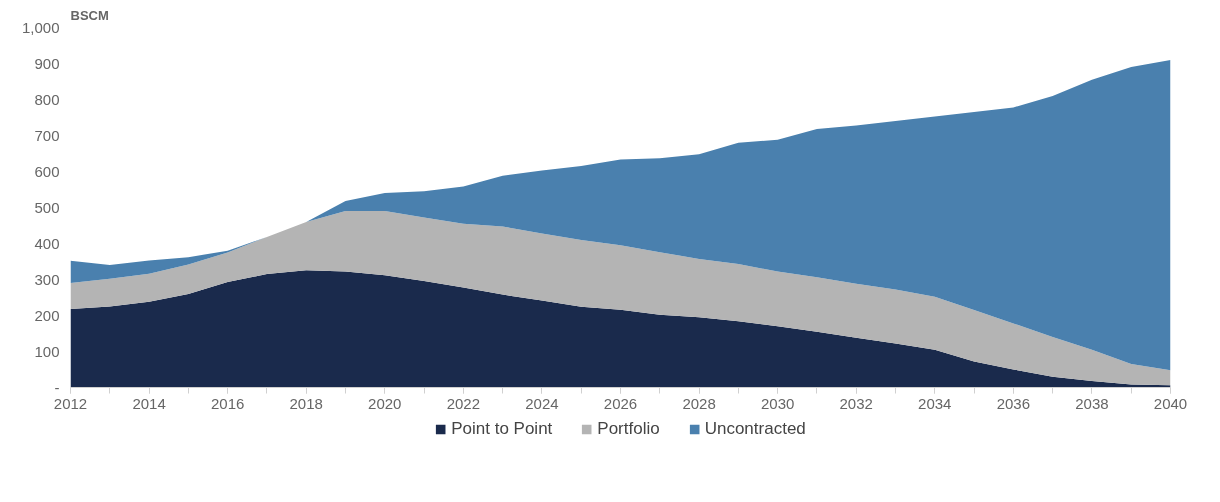 The width and height of the screenshot is (1220, 502). Describe the element at coordinates (47, 279) in the screenshot. I see `y-tick-label: 300` at that location.